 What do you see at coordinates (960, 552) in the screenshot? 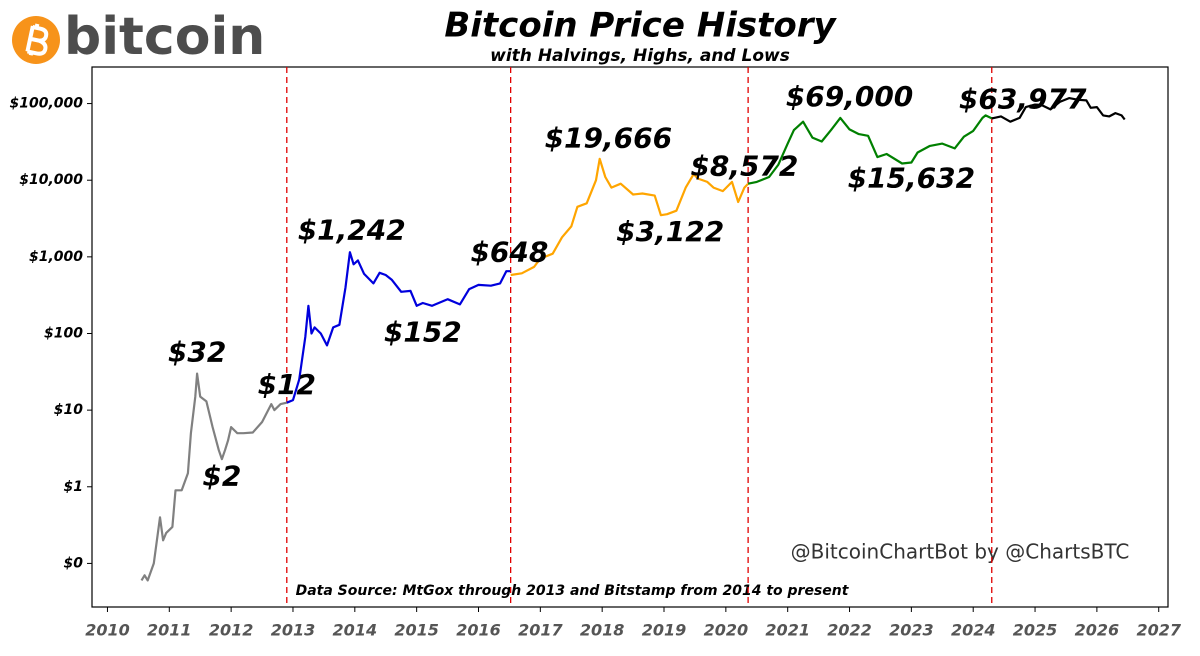
I see `watermark: @BitcoinChartBot by @ChartsBTC` at bounding box center [960, 552].